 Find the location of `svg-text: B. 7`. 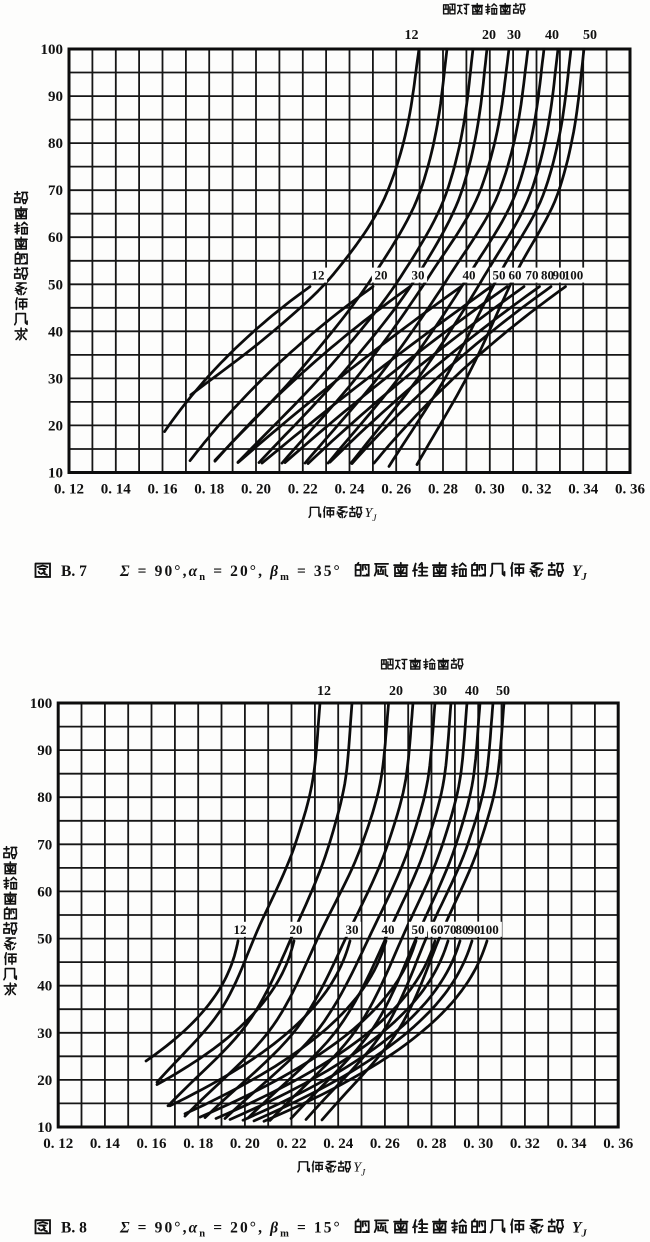

svg-text: B. 7 is located at coordinates (74, 571).